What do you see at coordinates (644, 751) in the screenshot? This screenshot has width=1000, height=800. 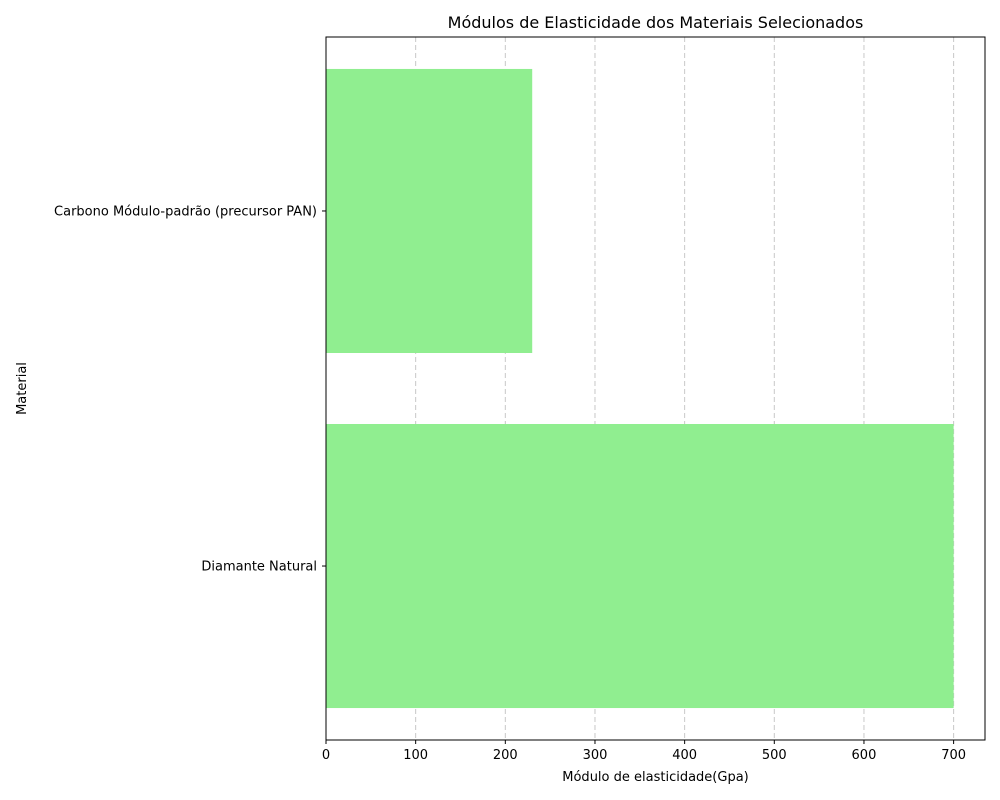 I see `x-ticks: 0 100 200 300 400 500 600 700` at bounding box center [644, 751].